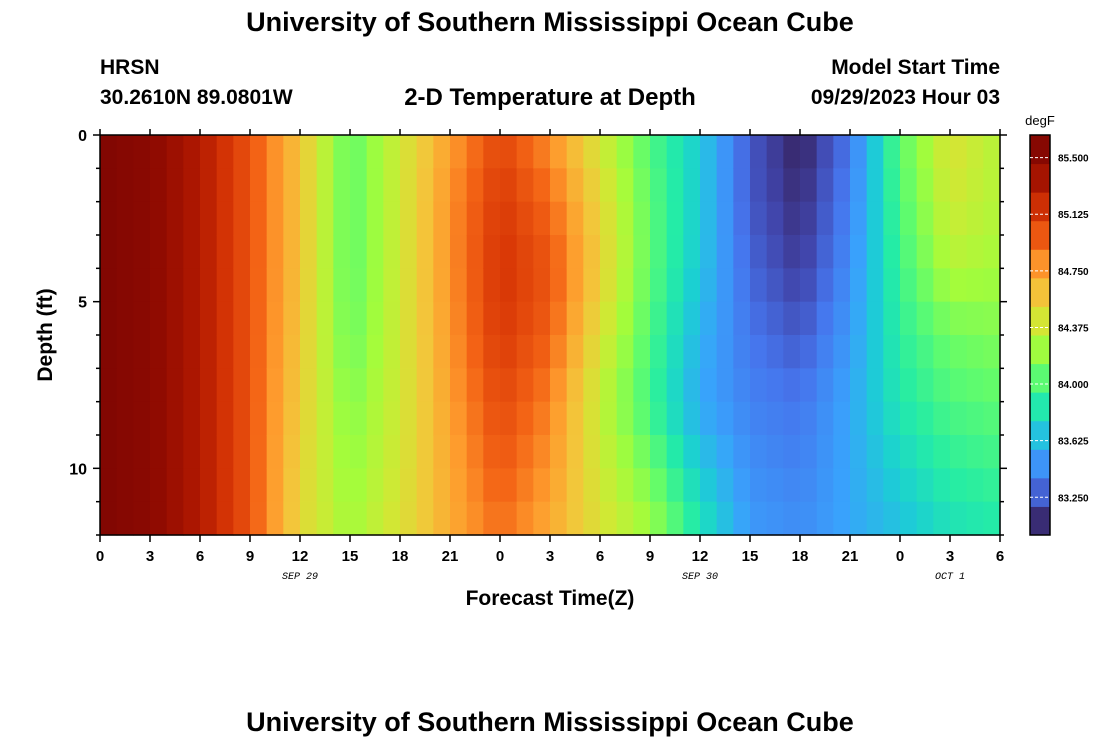  Describe the element at coordinates (600, 556) in the screenshot. I see `x-tick-label: 6` at that location.